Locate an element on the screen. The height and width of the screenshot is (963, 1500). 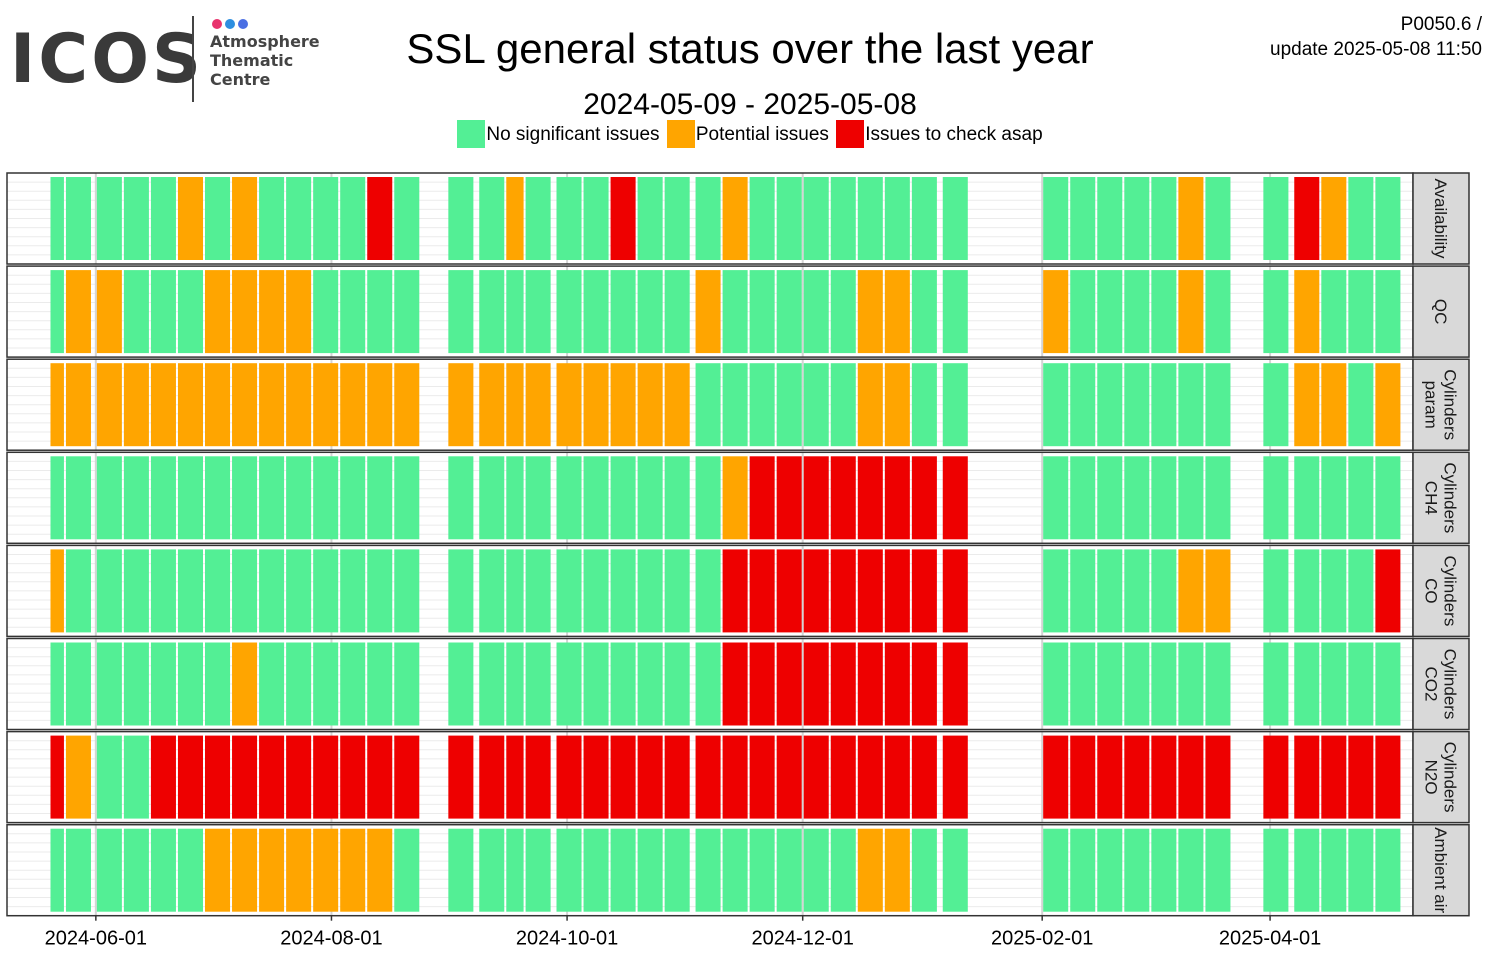
strip-label: QC is located at coordinates (1440, 312).